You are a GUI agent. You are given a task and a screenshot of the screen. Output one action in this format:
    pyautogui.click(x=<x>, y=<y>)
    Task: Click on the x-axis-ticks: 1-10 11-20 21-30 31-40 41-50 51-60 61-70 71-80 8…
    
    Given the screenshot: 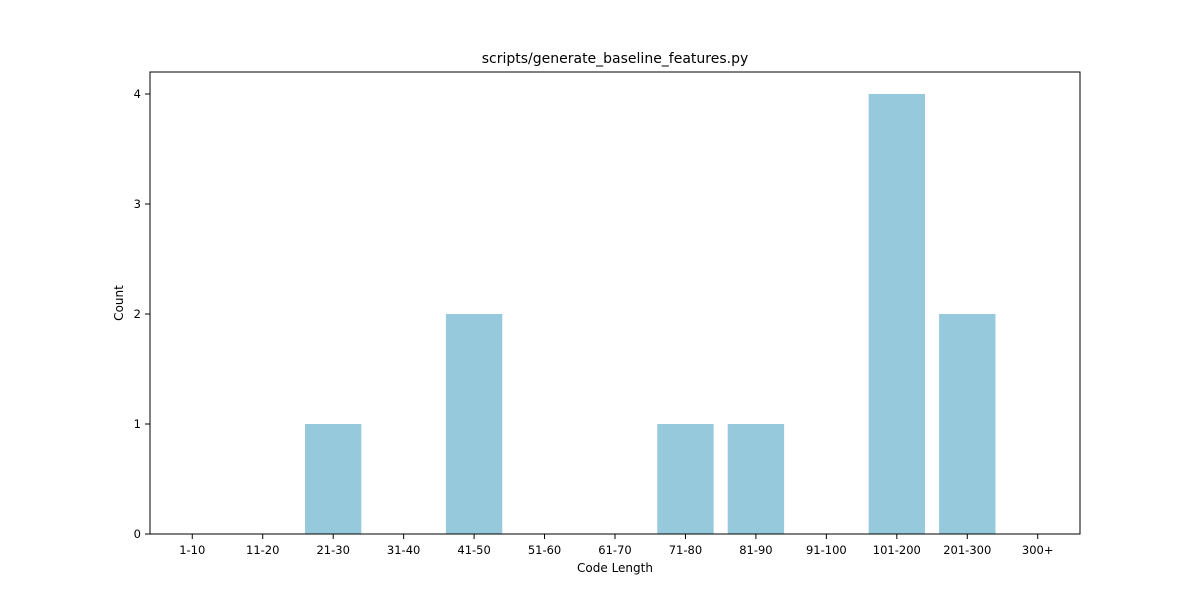 What is the action you would take?
    pyautogui.click(x=616, y=545)
    